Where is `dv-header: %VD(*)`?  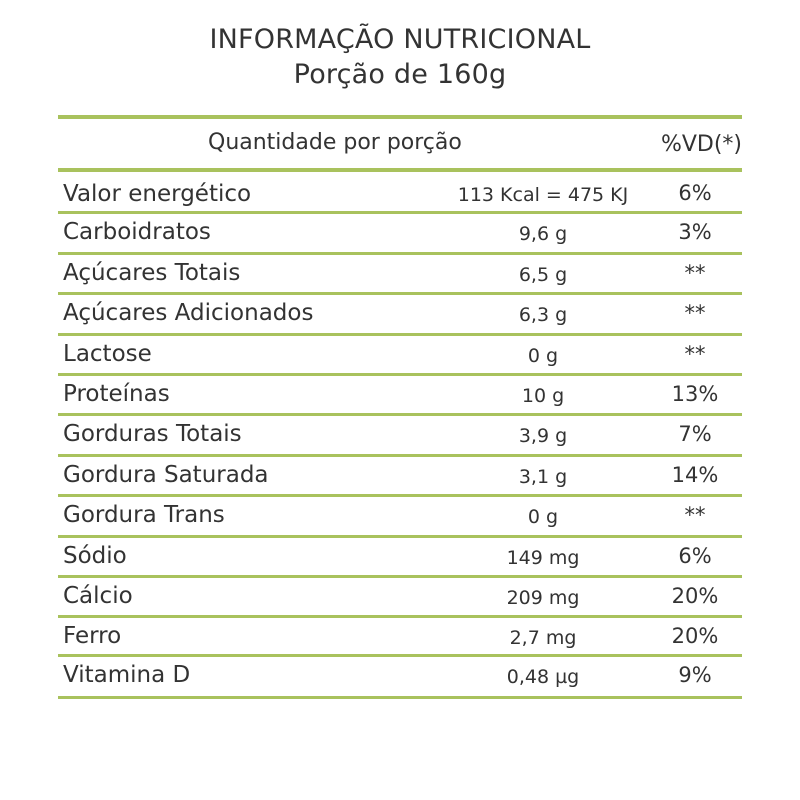 dv-header: %VD(*) is located at coordinates (701, 144).